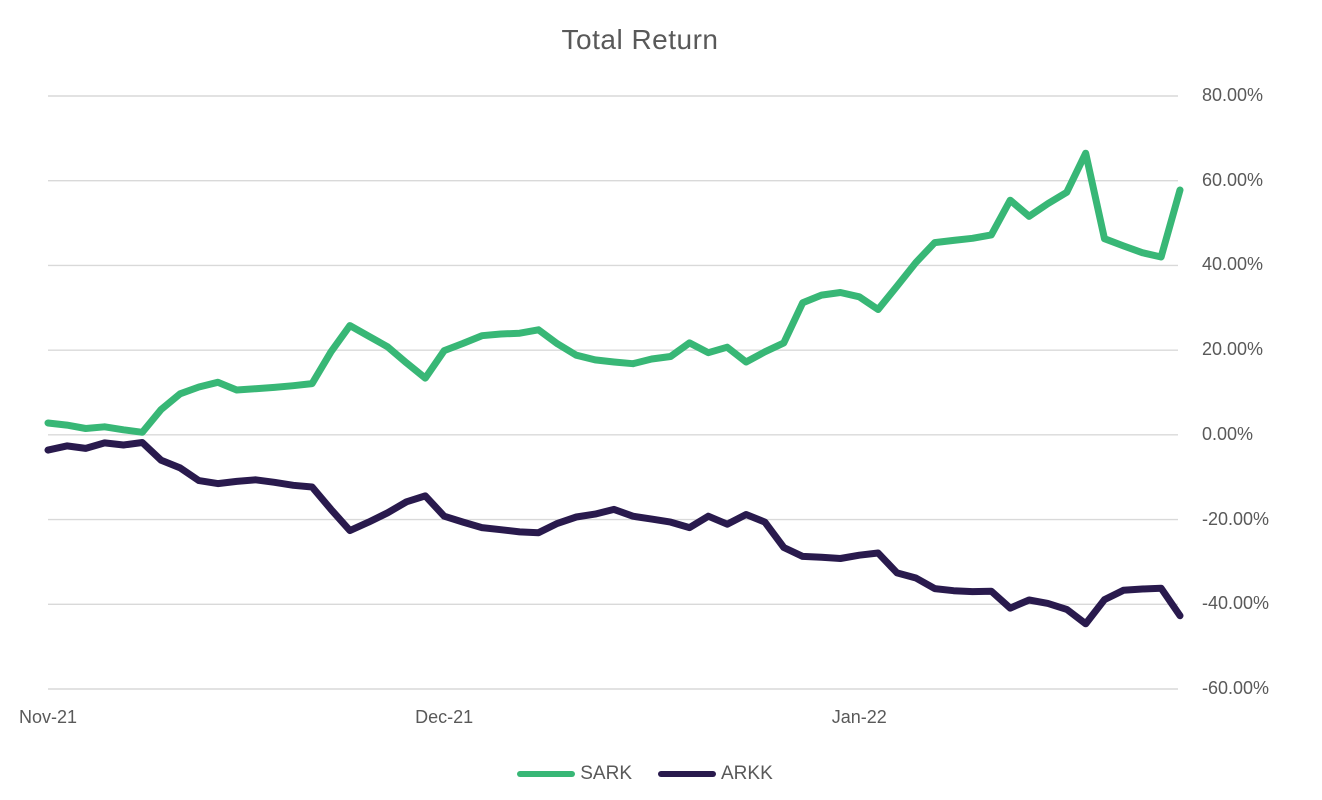 The width and height of the screenshot is (1322, 800). What do you see at coordinates (640, 39) in the screenshot?
I see `chart-title: Total Return` at bounding box center [640, 39].